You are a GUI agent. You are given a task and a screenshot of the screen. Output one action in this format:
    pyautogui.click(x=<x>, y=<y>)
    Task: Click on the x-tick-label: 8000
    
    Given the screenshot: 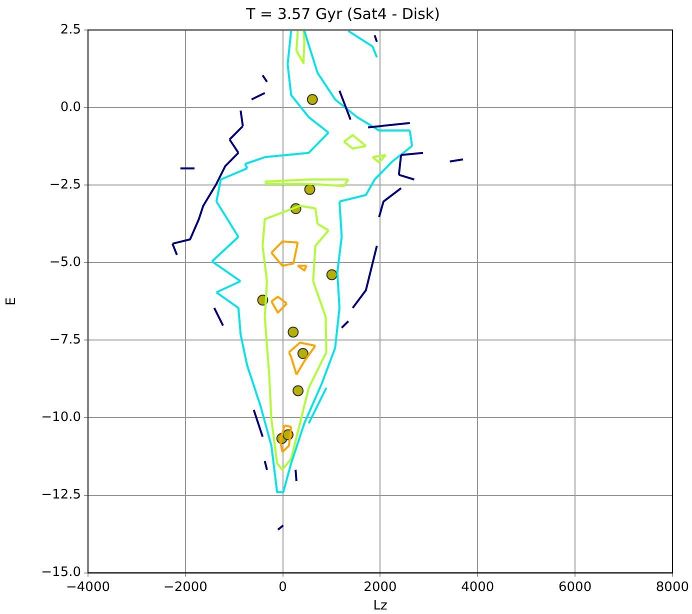 What is the action you would take?
    pyautogui.click(x=673, y=587)
    